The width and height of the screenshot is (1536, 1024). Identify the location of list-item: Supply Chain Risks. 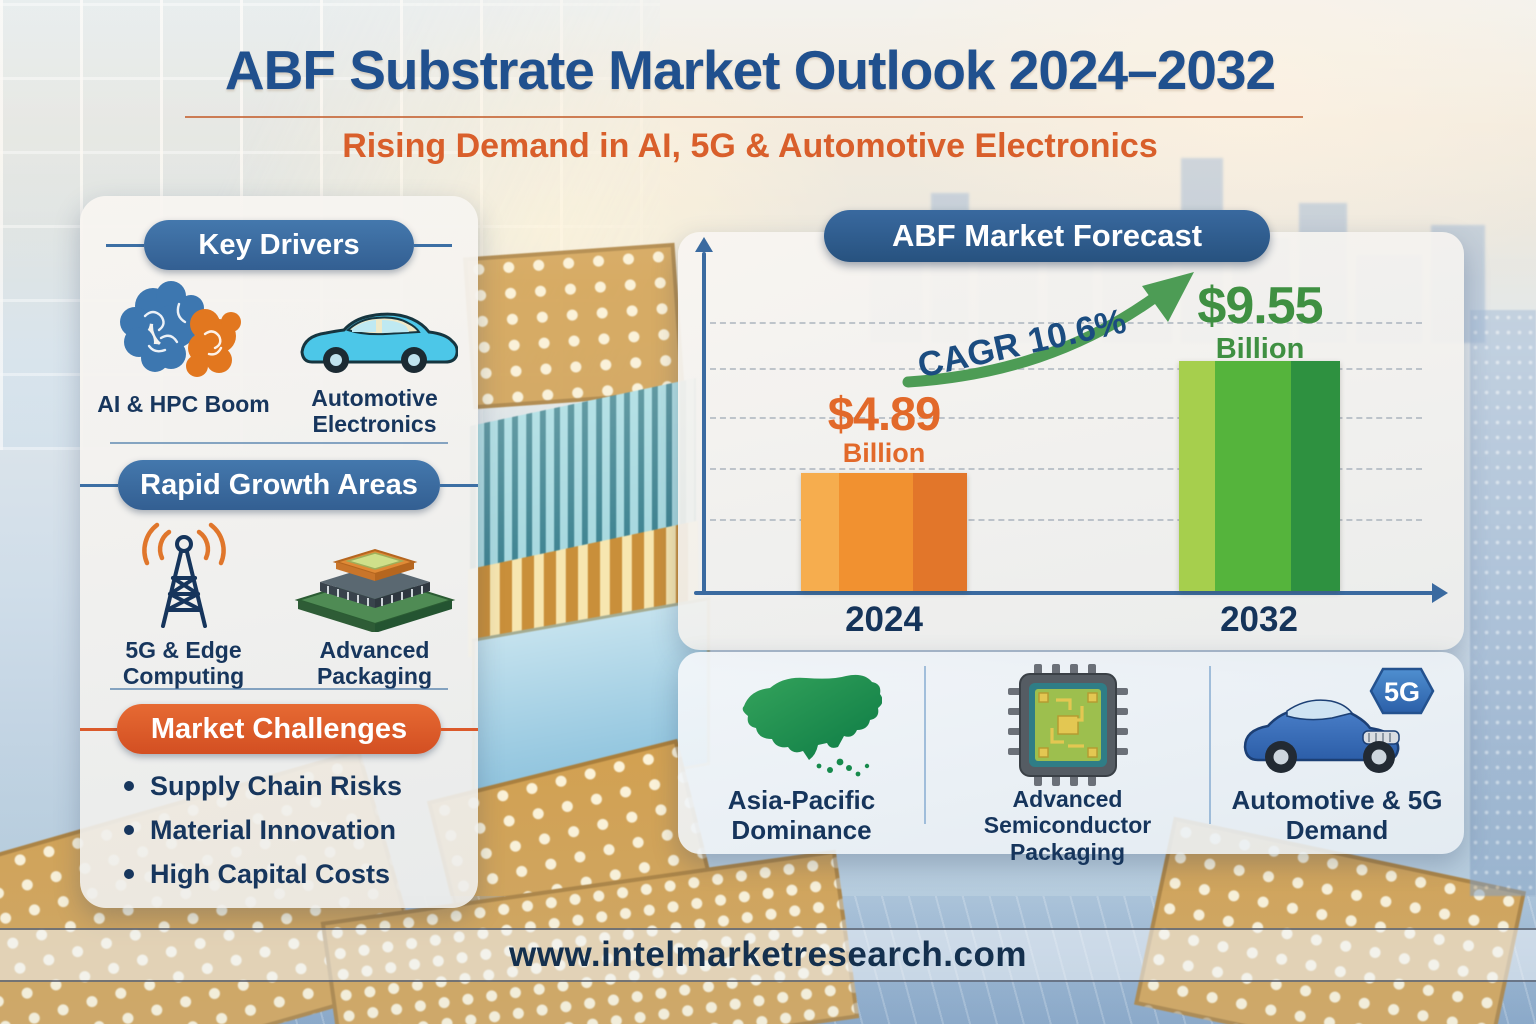
(289, 786).